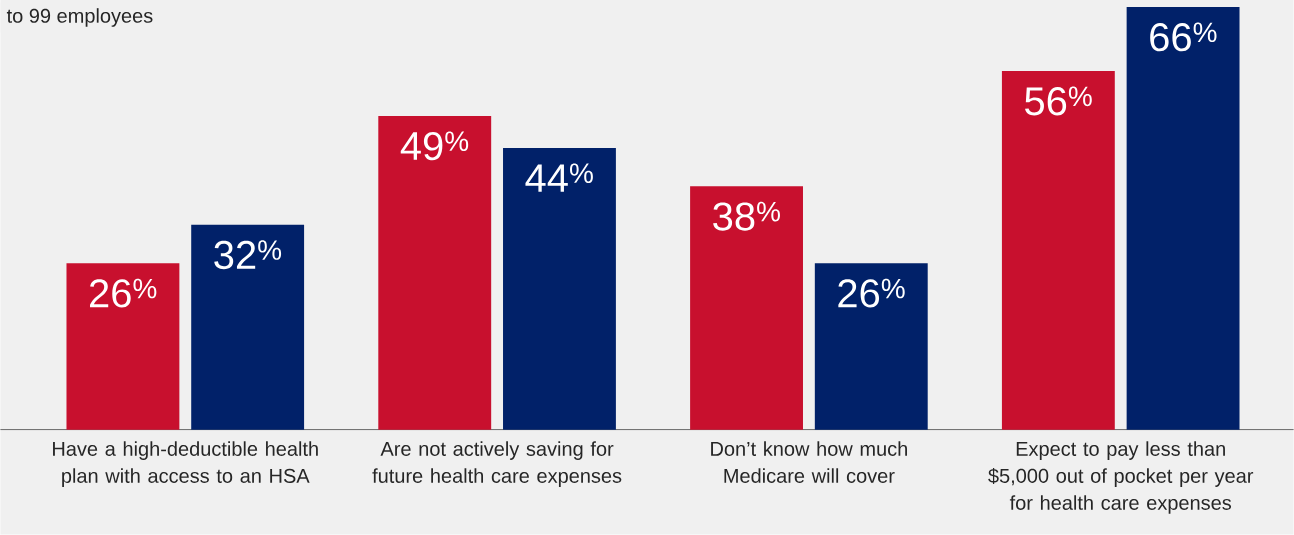 This screenshot has height=535, width=1294. Describe the element at coordinates (559, 178) in the screenshot. I see `data-label: 44$^{%}$` at that location.